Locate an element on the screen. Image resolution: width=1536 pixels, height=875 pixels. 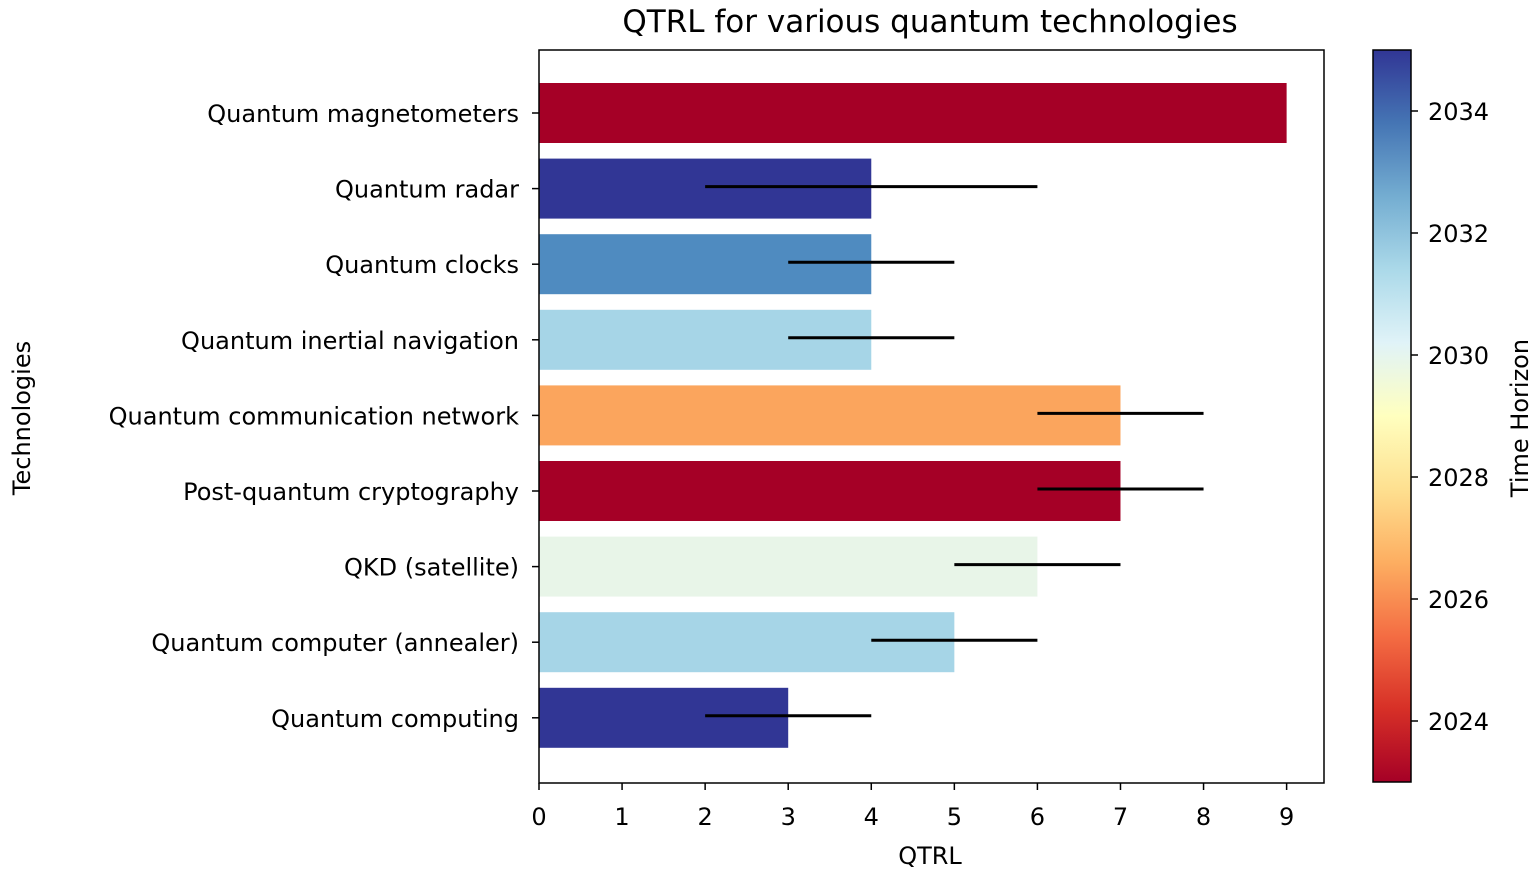
colorbar-label: Time Horizon is located at coordinates (1520, 418).